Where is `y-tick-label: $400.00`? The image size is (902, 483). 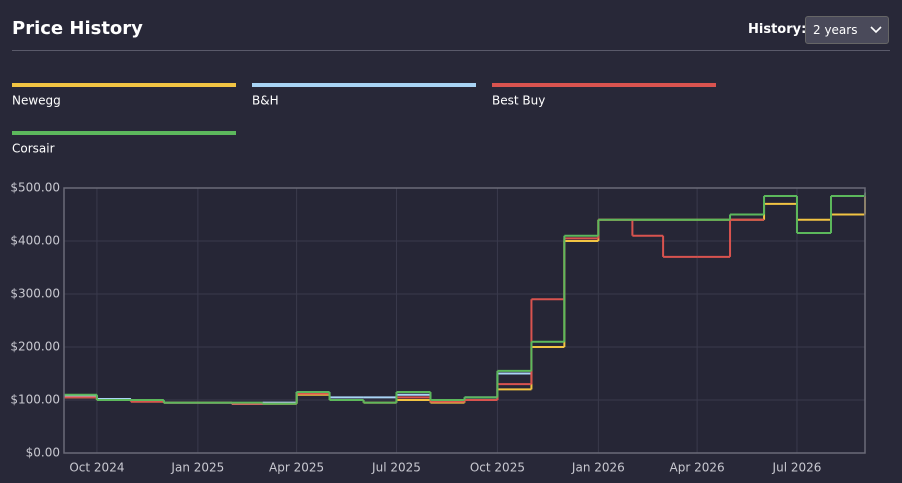
y-tick-label: $400.00 is located at coordinates (35, 241).